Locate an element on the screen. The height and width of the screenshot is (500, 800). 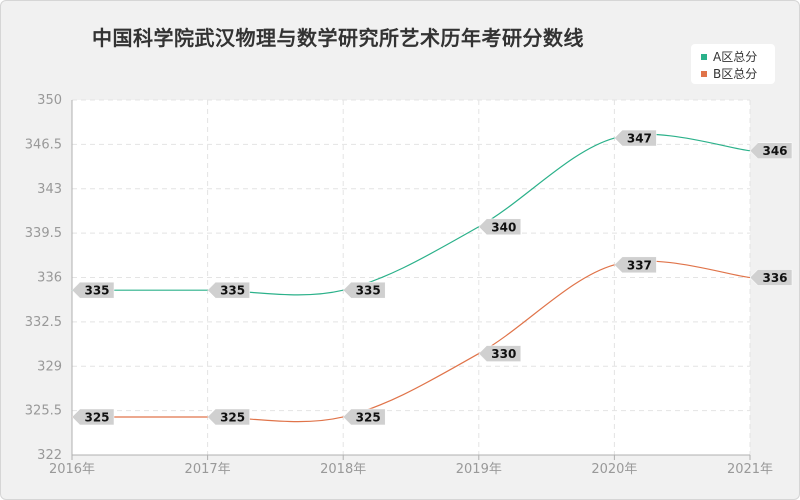
y-tick-label: 343 is located at coordinates (49, 189).